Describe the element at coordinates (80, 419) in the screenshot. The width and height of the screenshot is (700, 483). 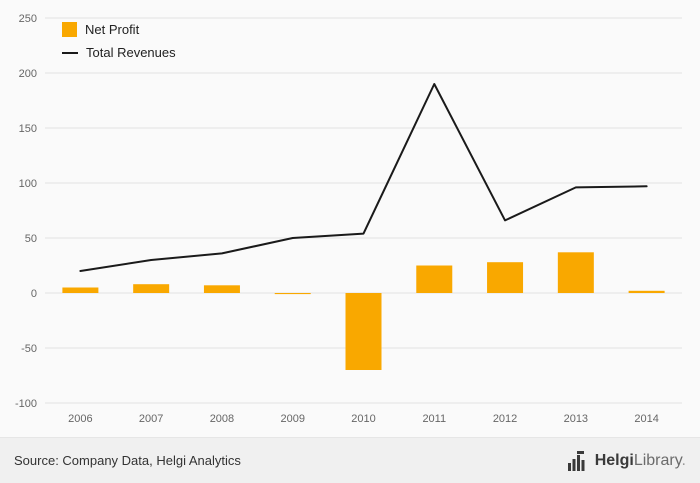
I see `x-axis-tick-label: 2006` at that location.